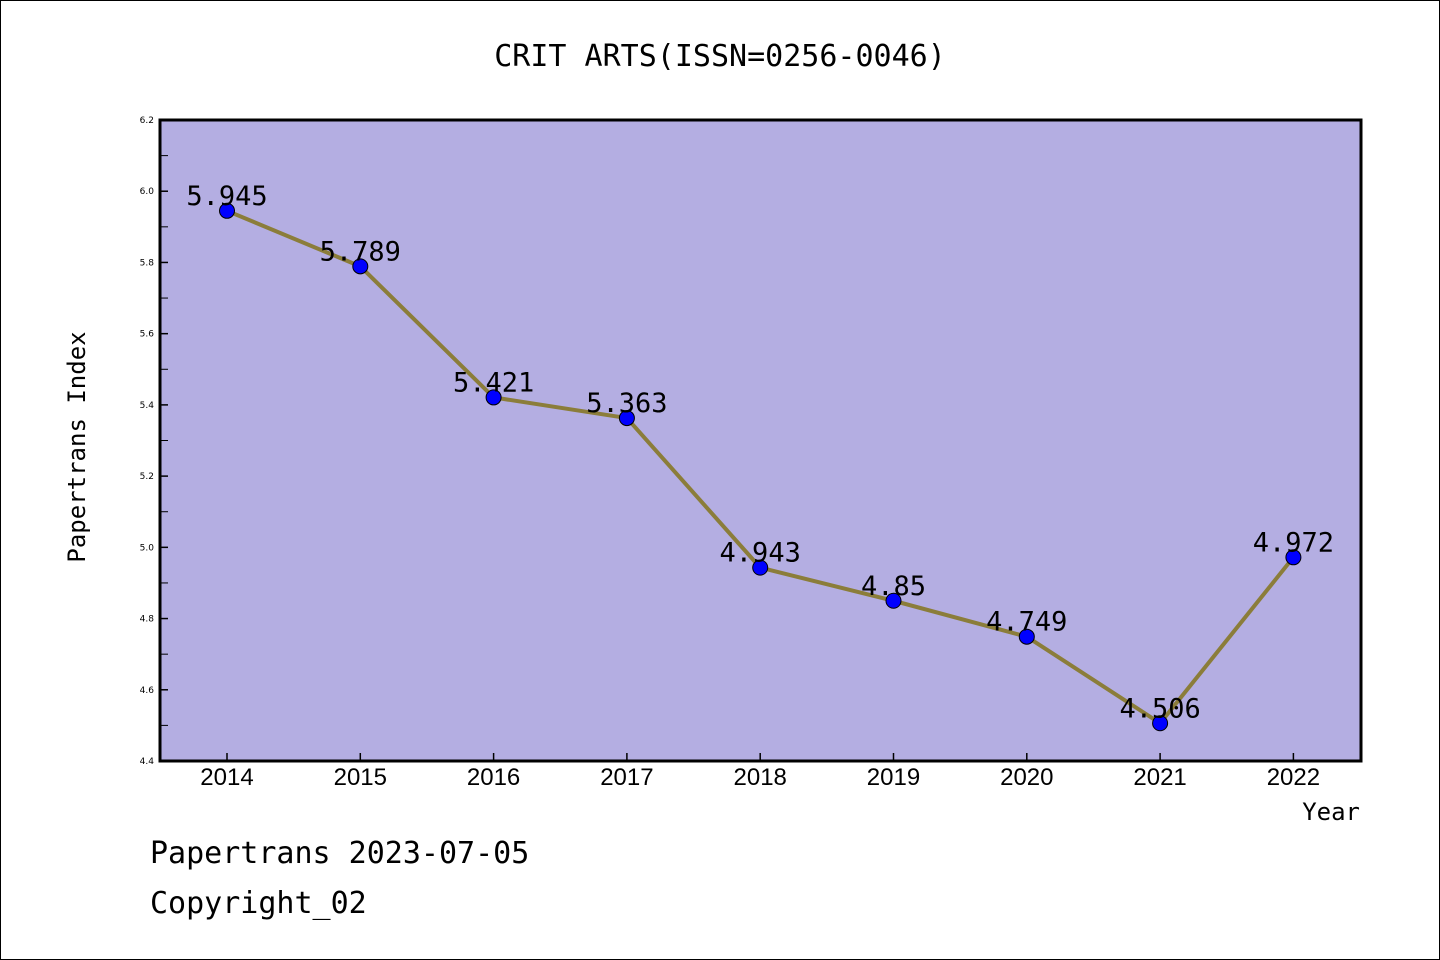  I want to click on x-tick-label: 2015, so click(360, 777).